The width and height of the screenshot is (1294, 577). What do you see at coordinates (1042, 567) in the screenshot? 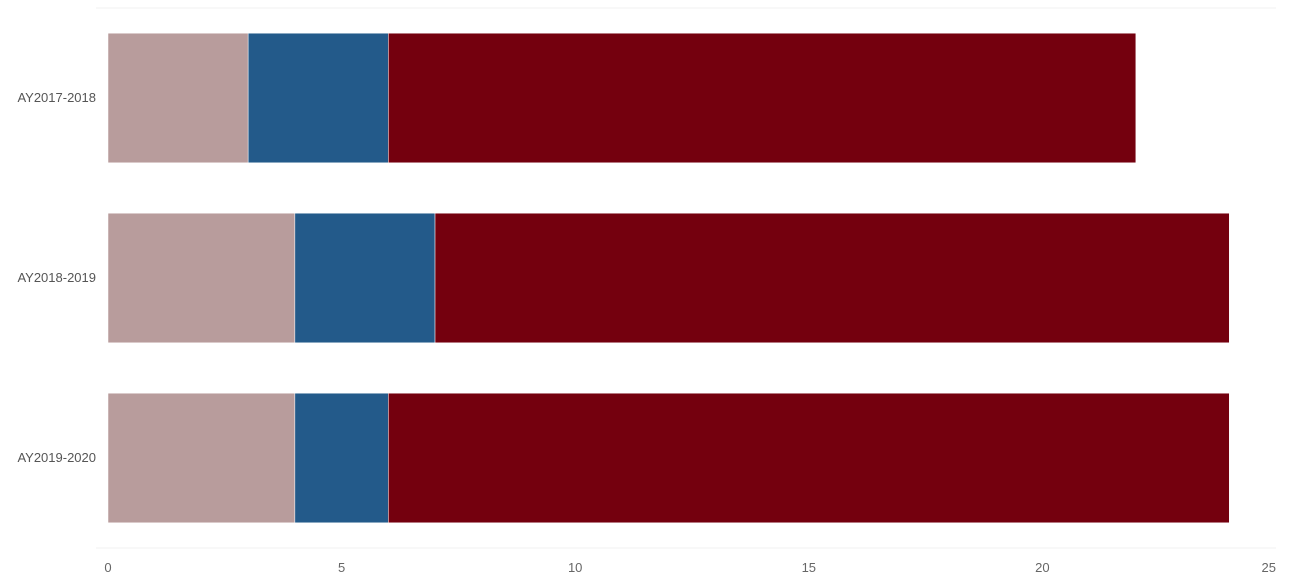
I see `x-tick-label: 20` at bounding box center [1042, 567].